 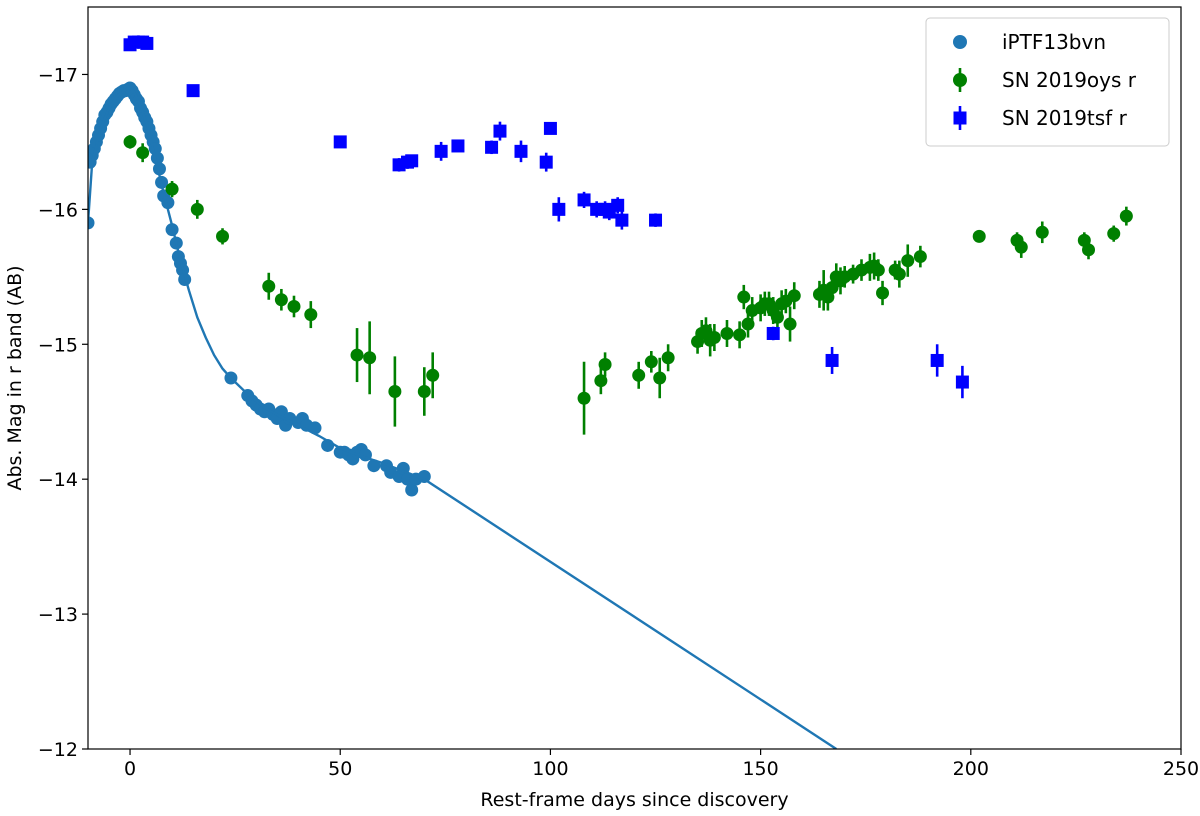 I want to click on legend-box, so click(x=1047, y=82).